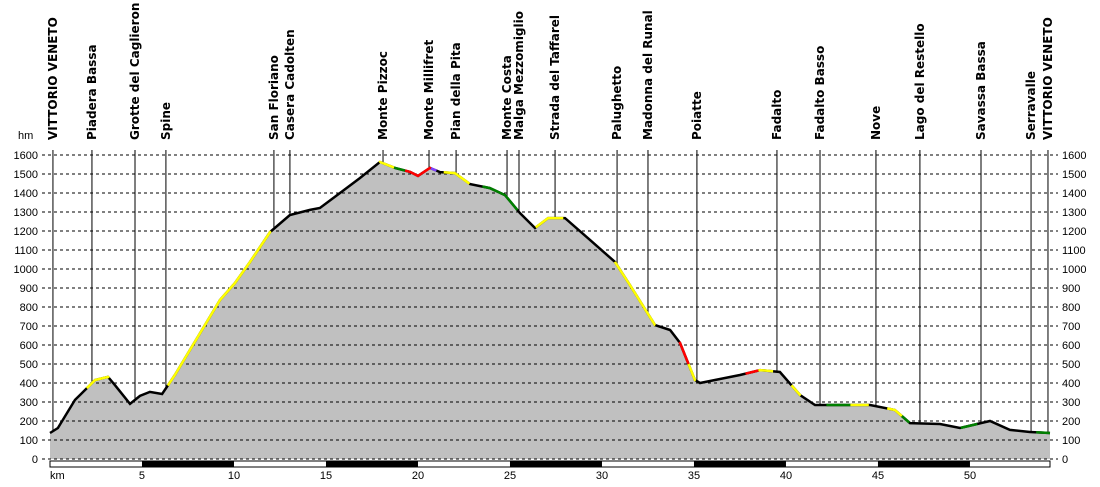 Image resolution: width=1100 pixels, height=487 pixels. I want to click on waypoint-label: Monte Costa, so click(507, 97).